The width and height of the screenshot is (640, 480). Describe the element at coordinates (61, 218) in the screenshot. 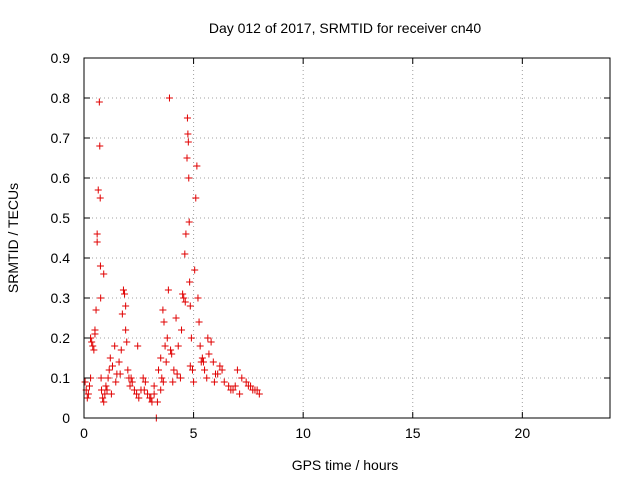

I see `y-tick-label: 0.5` at that location.